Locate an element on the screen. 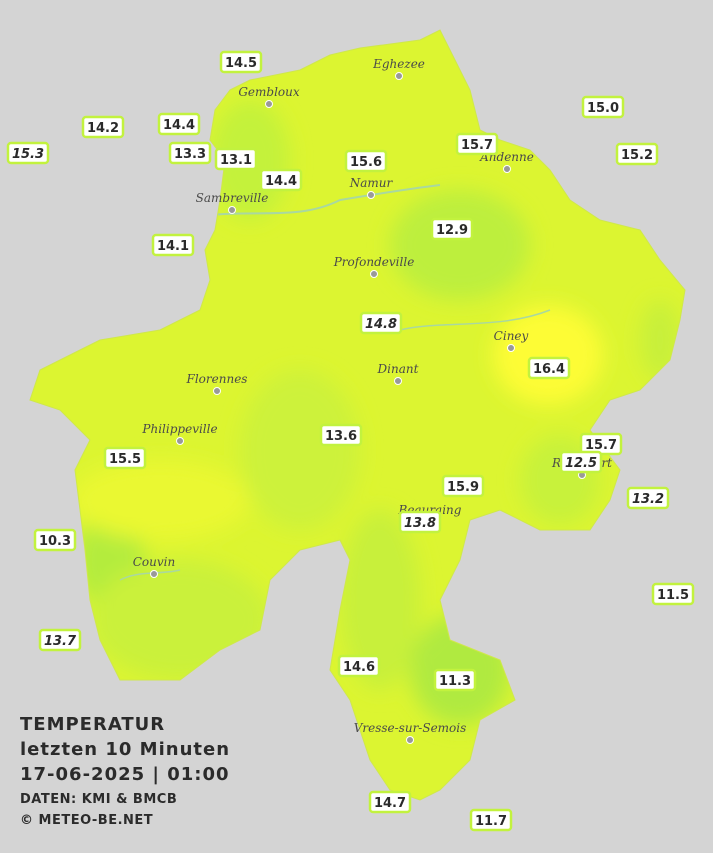 This screenshot has height=853, width=713. station-label: 15.5 is located at coordinates (125, 458).